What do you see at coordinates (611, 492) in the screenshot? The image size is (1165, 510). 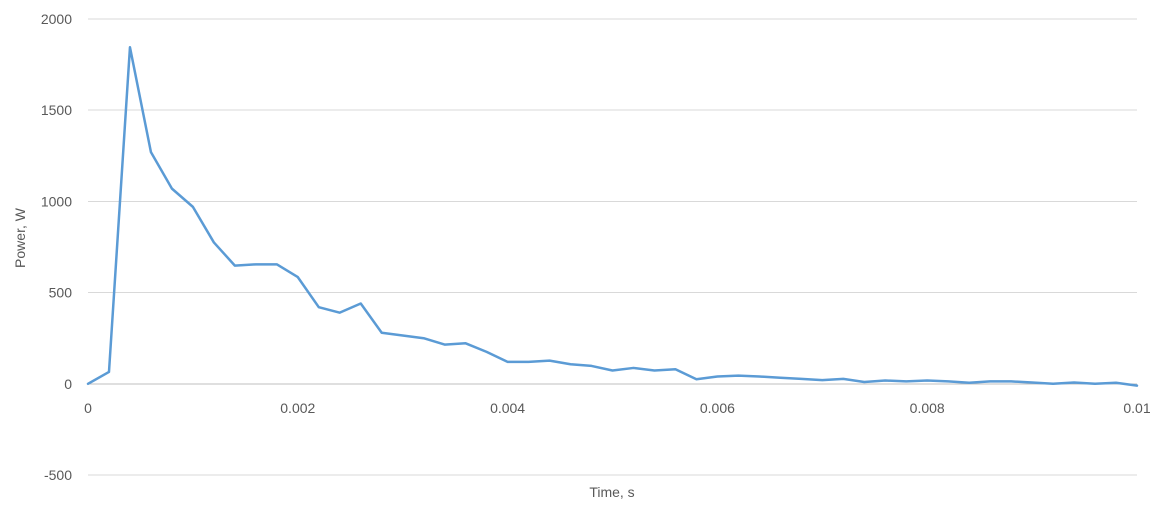 I see `x-axis-title: Time, s` at bounding box center [611, 492].